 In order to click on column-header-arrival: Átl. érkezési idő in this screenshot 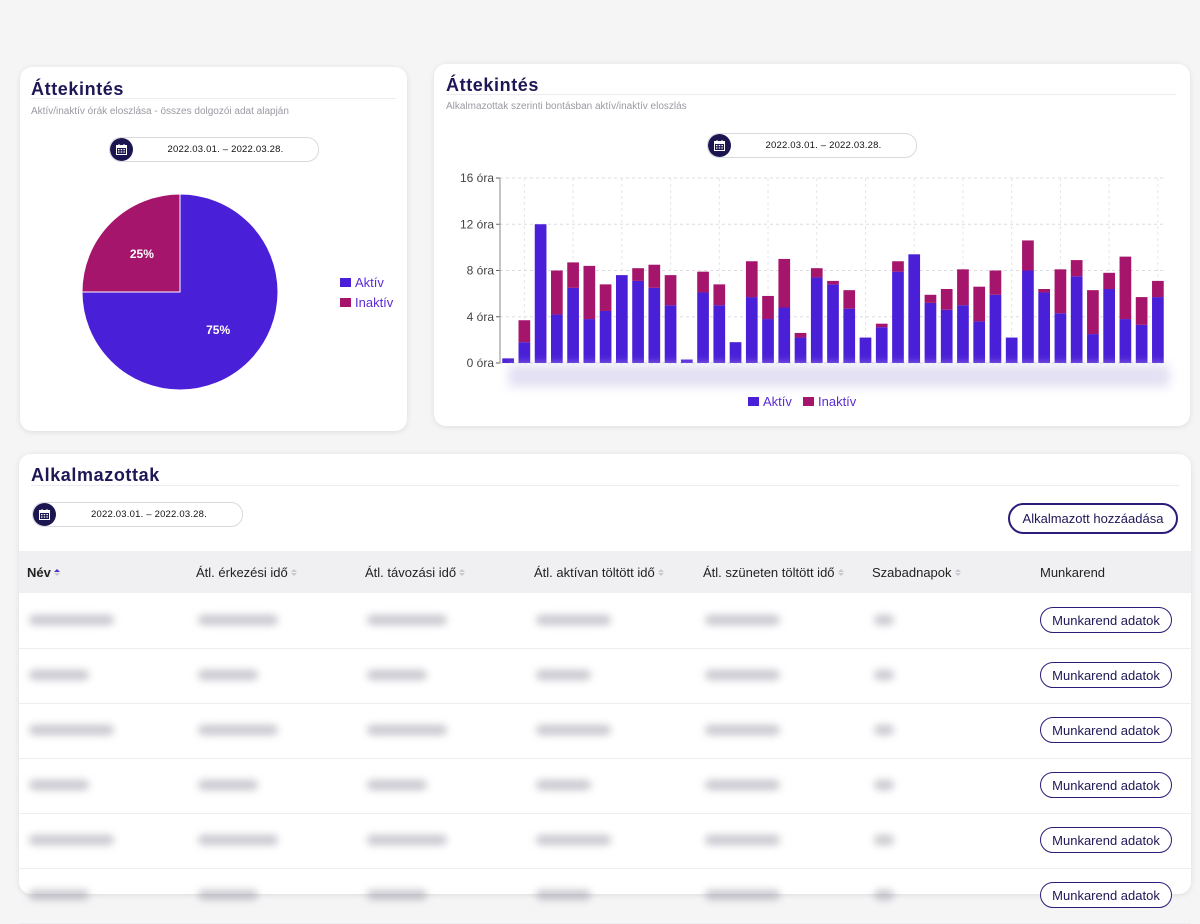, I will do `click(246, 572)`.